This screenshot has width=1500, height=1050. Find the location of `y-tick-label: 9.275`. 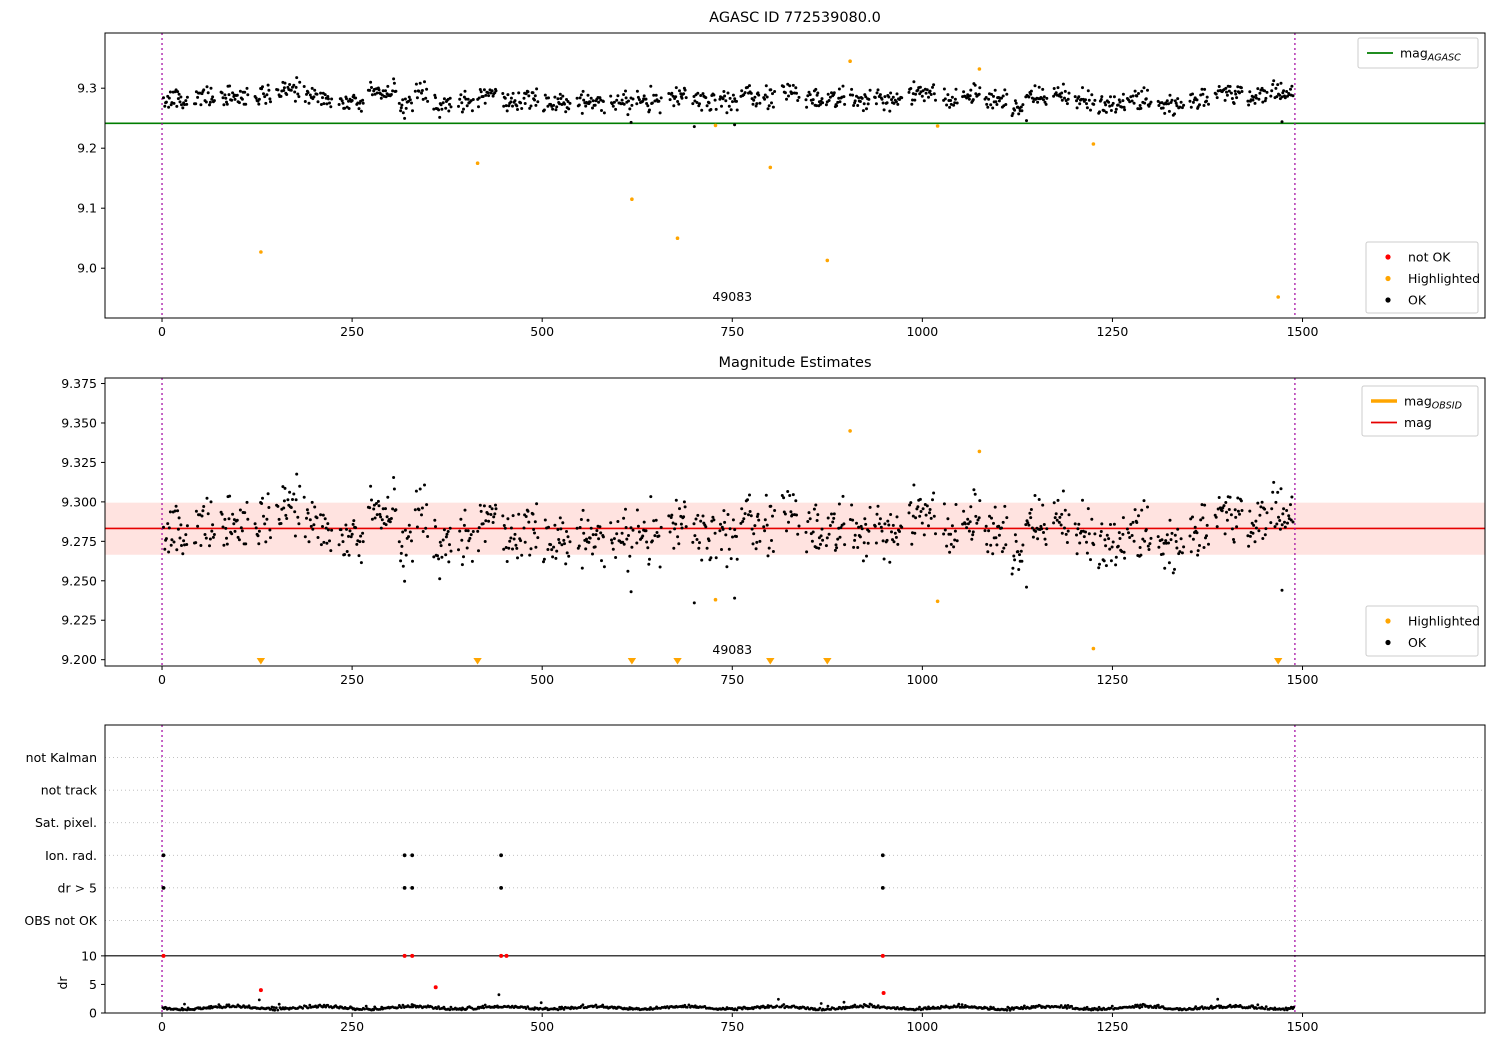

y-tick-label: 9.275 is located at coordinates (79, 541).